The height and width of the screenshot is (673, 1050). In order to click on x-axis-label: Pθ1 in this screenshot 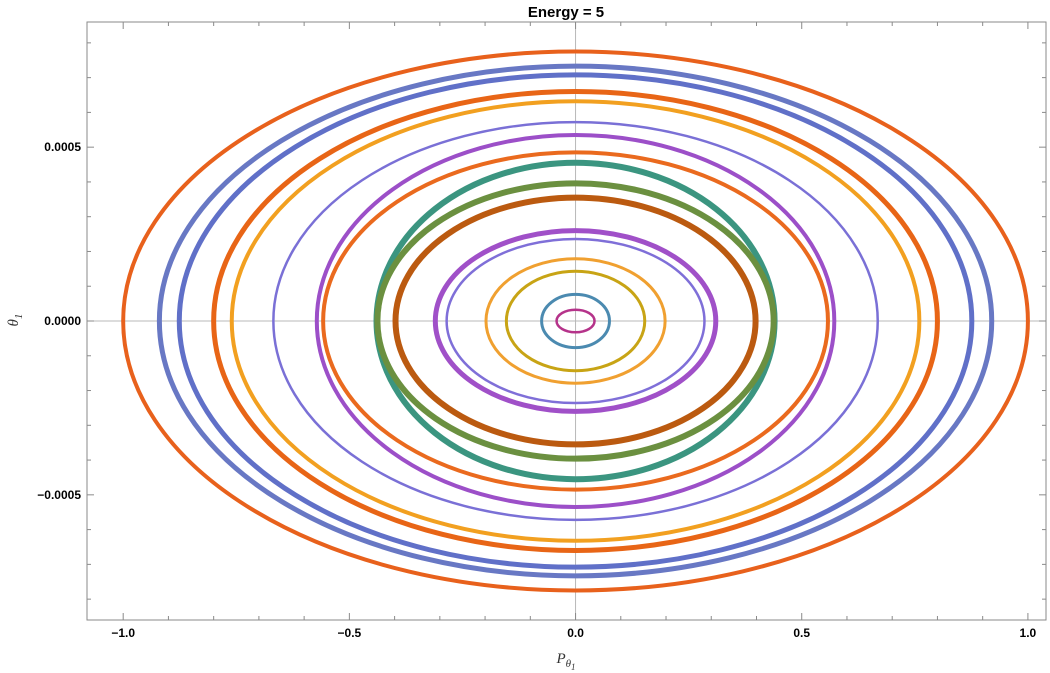, I will do `click(565, 661)`.